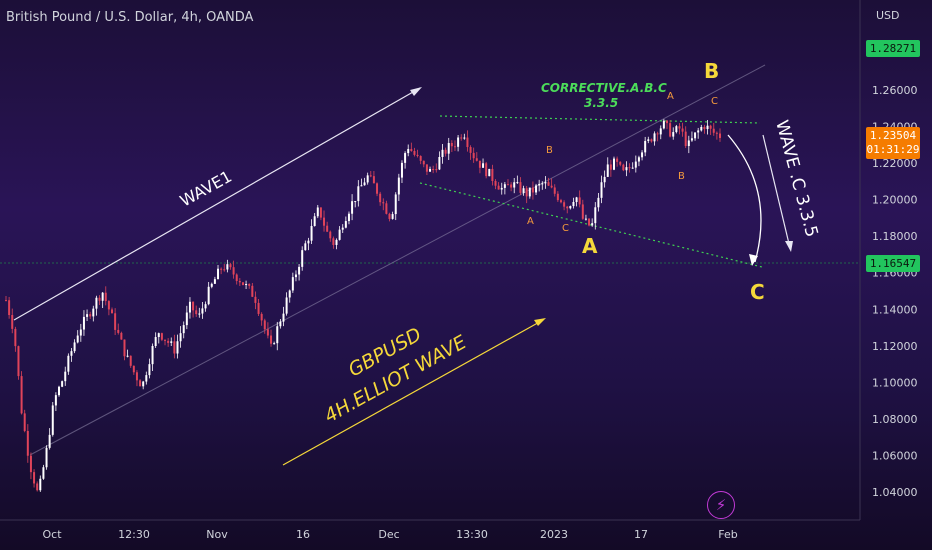  What do you see at coordinates (893, 48) in the screenshot?
I see `high-price-tag: 1.28271` at bounding box center [893, 48].